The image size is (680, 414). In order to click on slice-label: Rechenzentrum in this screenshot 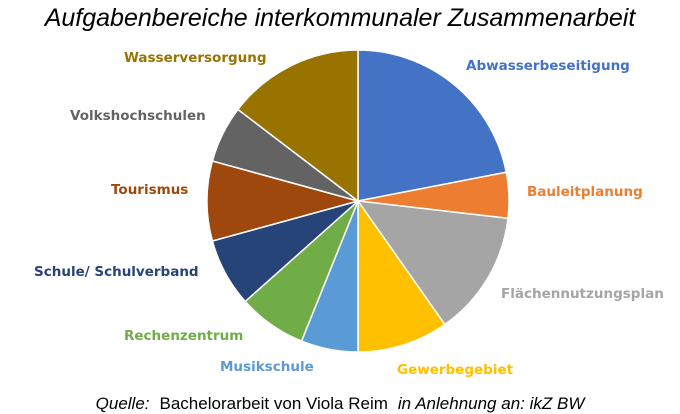, I will do `click(183, 336)`.